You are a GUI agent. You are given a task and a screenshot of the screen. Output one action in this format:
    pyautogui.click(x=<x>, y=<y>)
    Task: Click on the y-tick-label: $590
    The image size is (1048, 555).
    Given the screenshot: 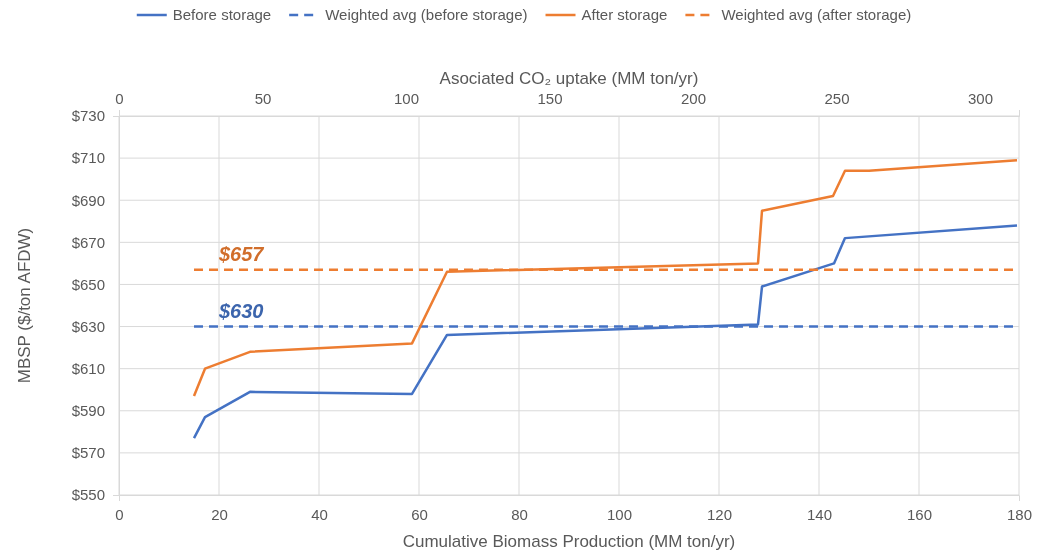 What is the action you would take?
    pyautogui.click(x=88, y=411)
    